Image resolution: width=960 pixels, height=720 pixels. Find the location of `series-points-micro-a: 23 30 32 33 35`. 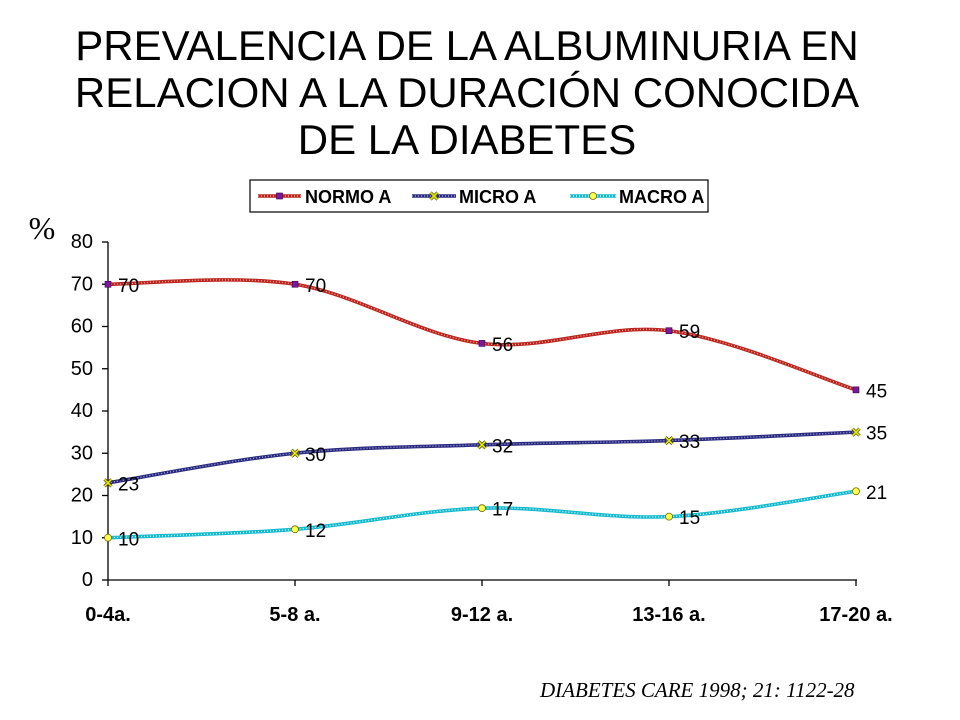

series-points-micro-a: 23 30 32 33 35 is located at coordinates (495, 459).